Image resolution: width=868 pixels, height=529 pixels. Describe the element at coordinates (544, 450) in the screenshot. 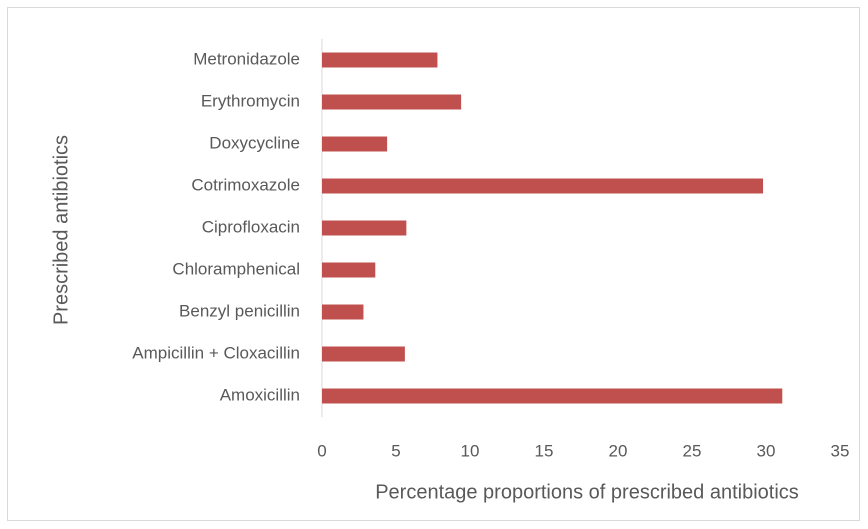

I see `x-tick-label: 15` at that location.